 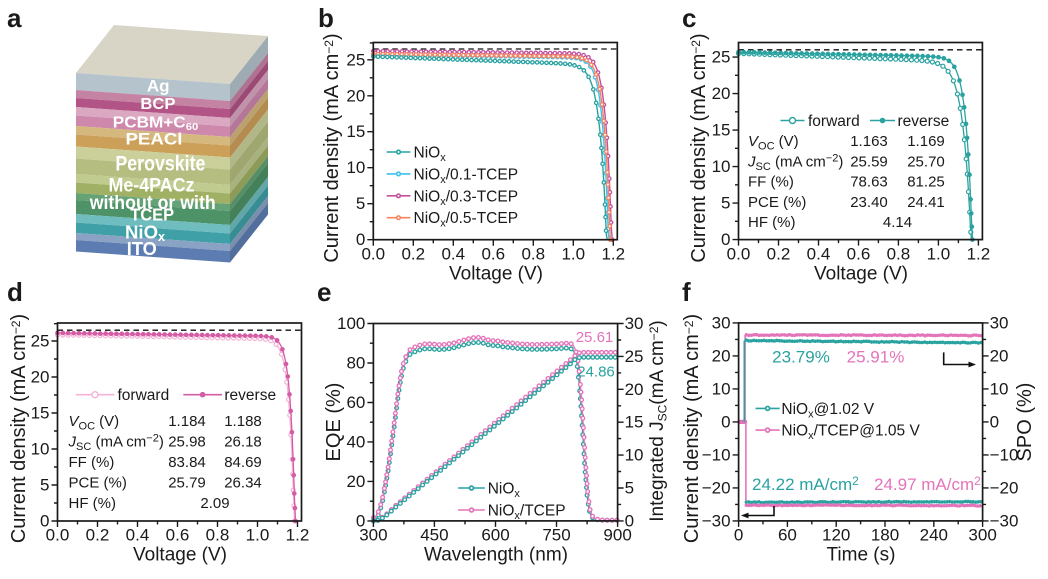 I want to click on svg-text: 180, so click(x=885, y=535).